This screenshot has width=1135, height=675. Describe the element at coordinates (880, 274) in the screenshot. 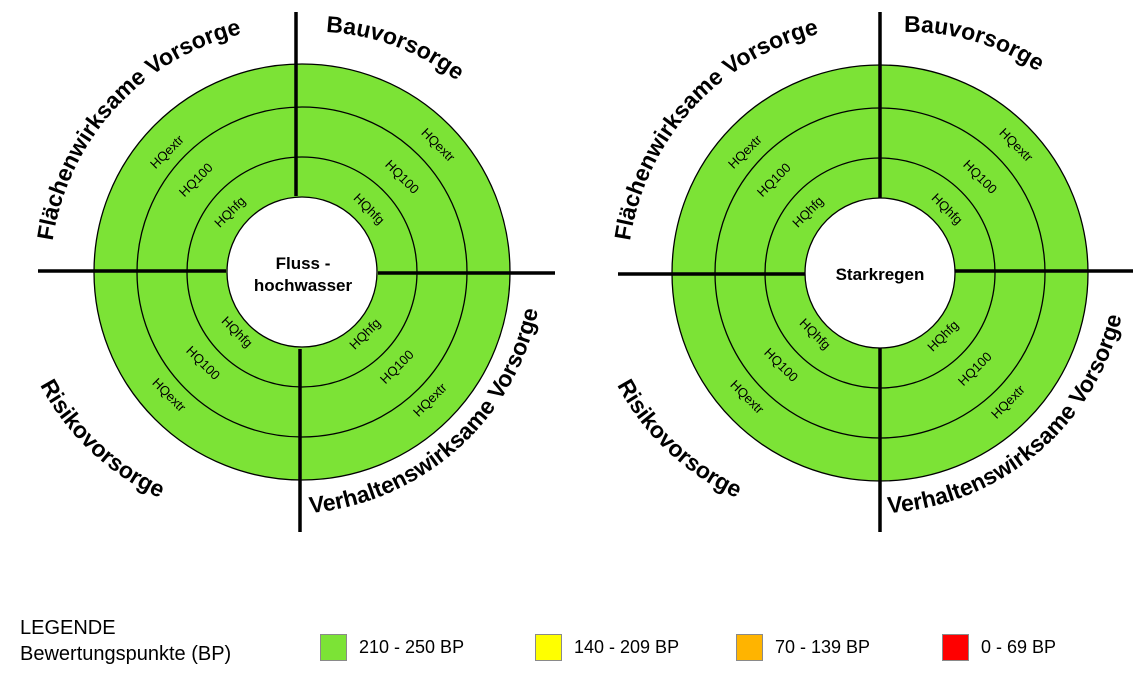

I see `center-label: Starkregen` at that location.